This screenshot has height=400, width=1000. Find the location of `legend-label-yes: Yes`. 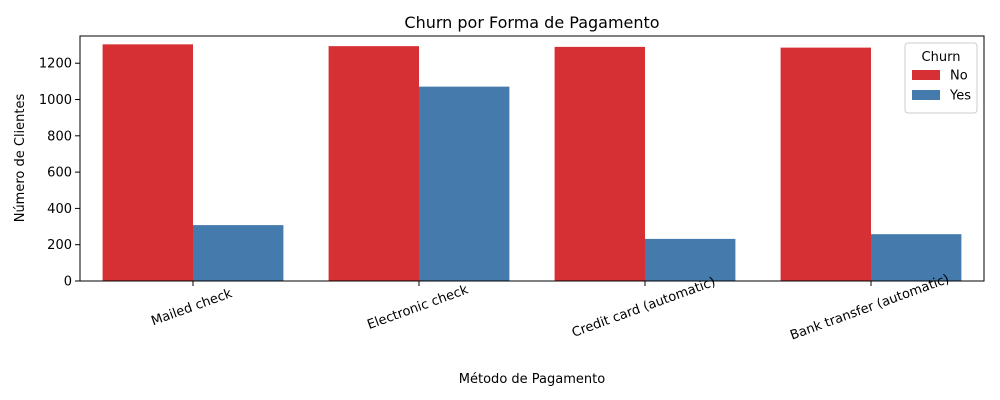

legend-label-yes: Yes is located at coordinates (960, 96).